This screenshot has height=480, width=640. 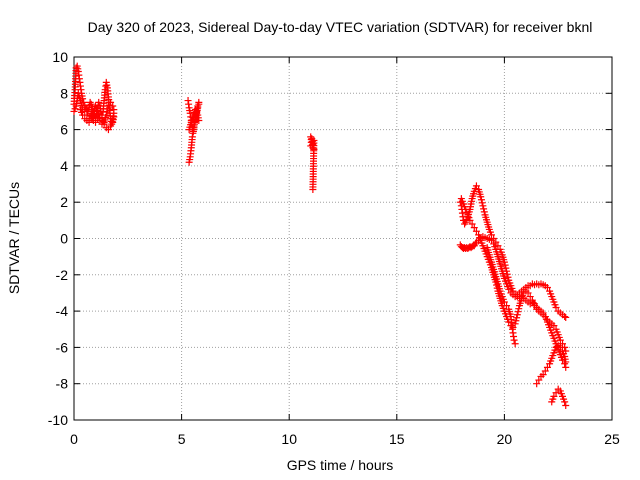 What do you see at coordinates (58, 420) in the screenshot?
I see `y-tick-label: -10` at bounding box center [58, 420].